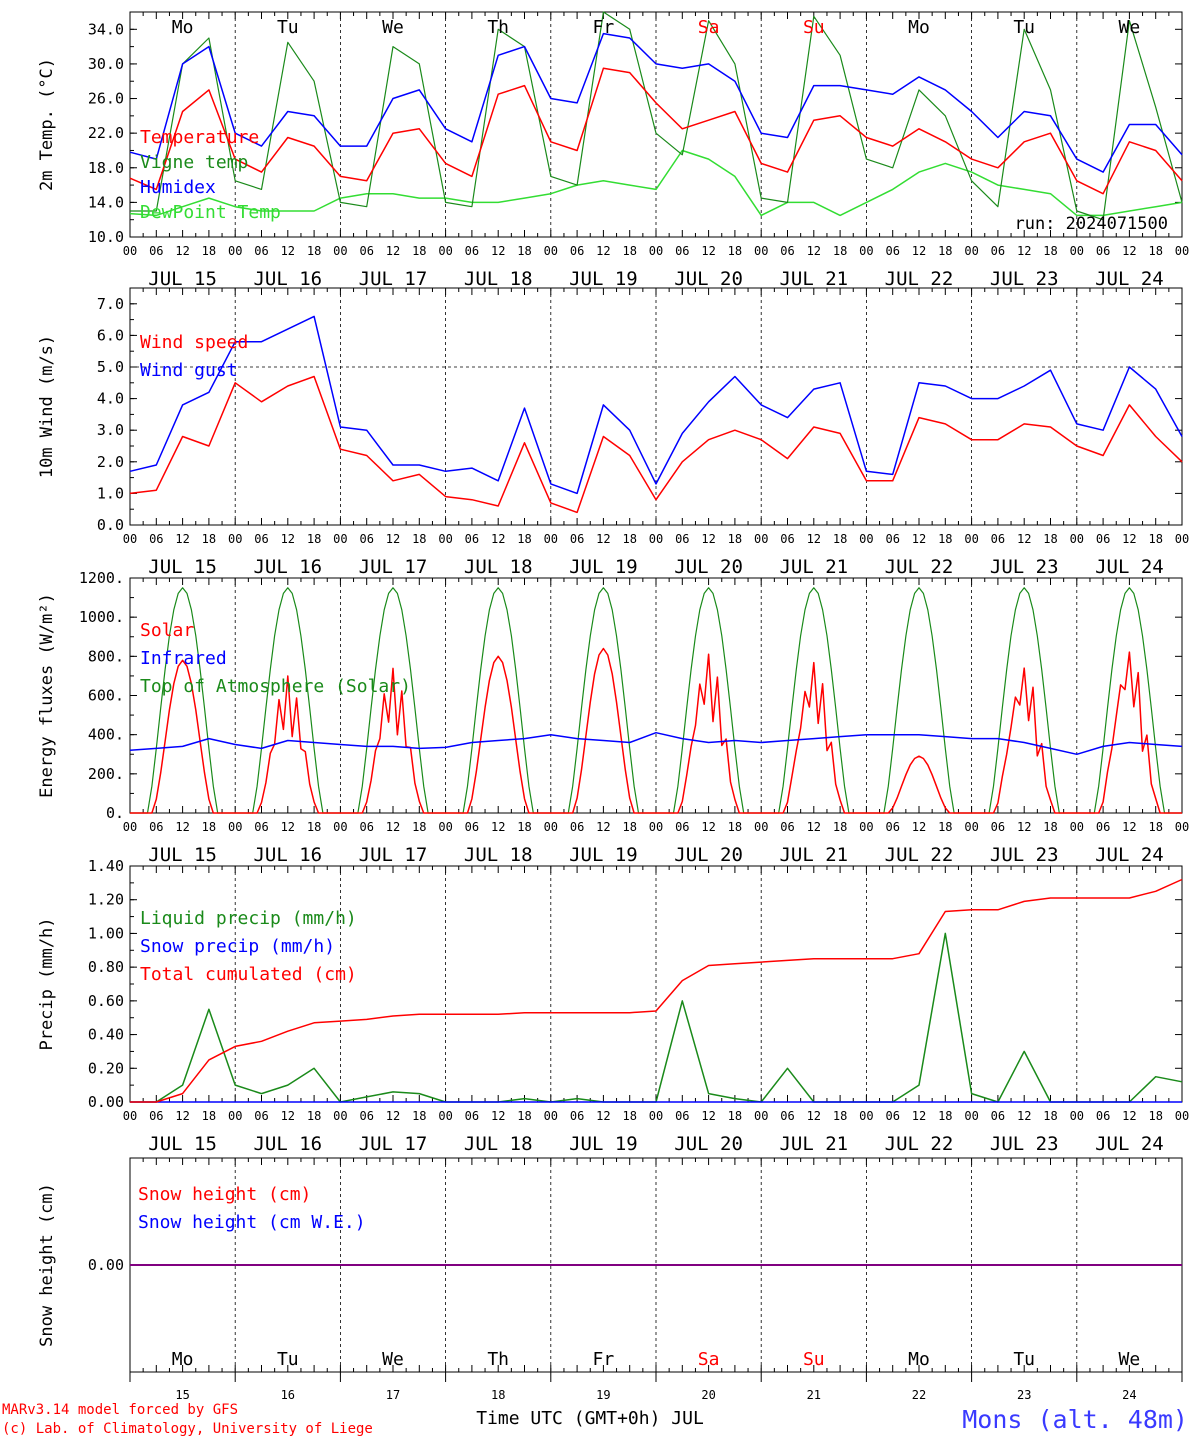 This screenshot has height=1440, width=1194. What do you see at coordinates (393, 1395) in the screenshot?
I see `day-number: 17` at bounding box center [393, 1395].